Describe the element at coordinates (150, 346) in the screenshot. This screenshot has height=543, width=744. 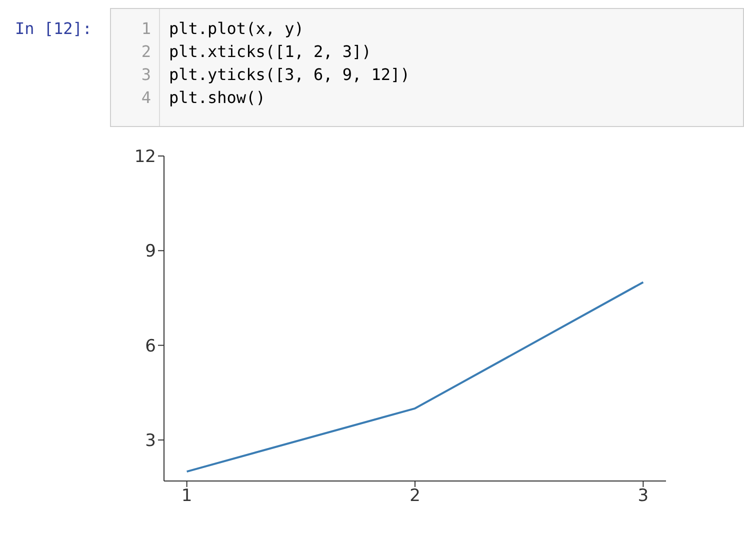
I see `y-tick-label: 6` at that location.